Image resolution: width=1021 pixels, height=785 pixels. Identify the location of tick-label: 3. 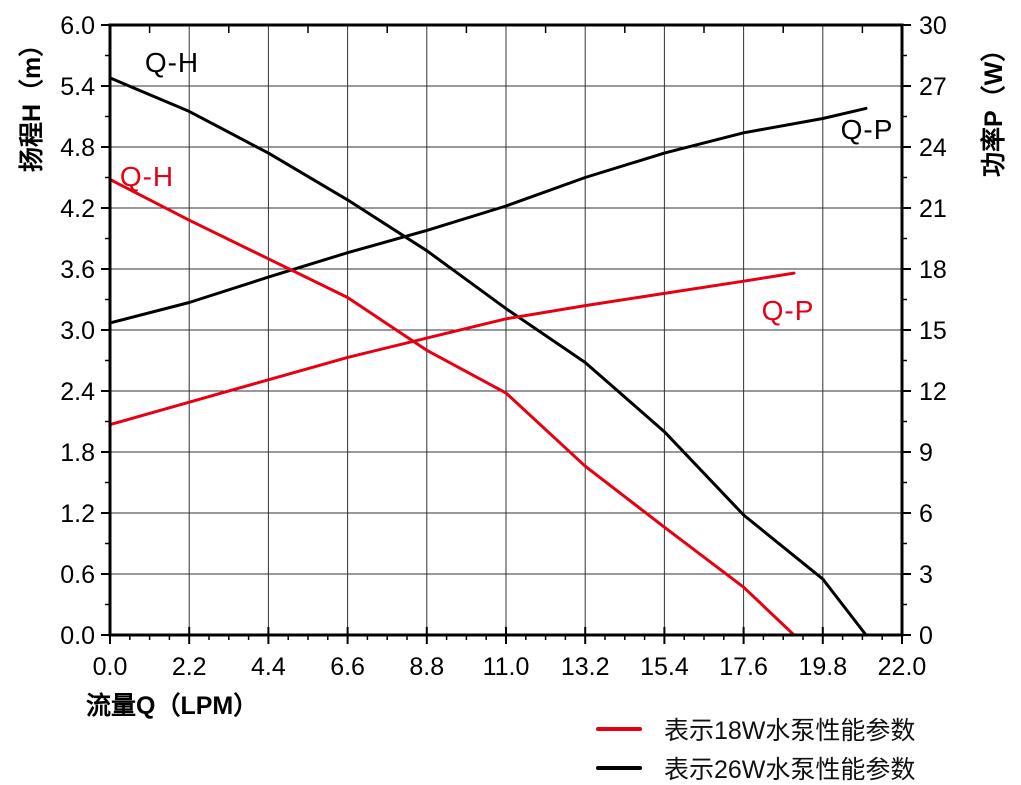
(926, 575).